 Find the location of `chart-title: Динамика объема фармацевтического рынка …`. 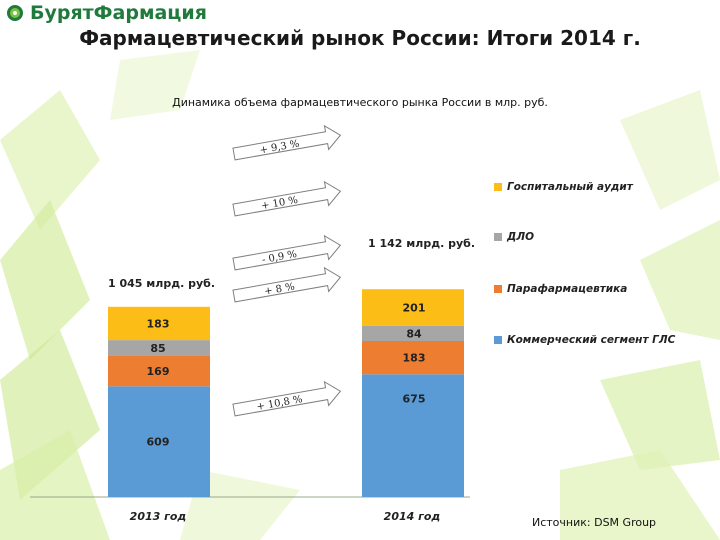

chart-title: Динамика объема фармацевтического рынка … is located at coordinates (360, 102).